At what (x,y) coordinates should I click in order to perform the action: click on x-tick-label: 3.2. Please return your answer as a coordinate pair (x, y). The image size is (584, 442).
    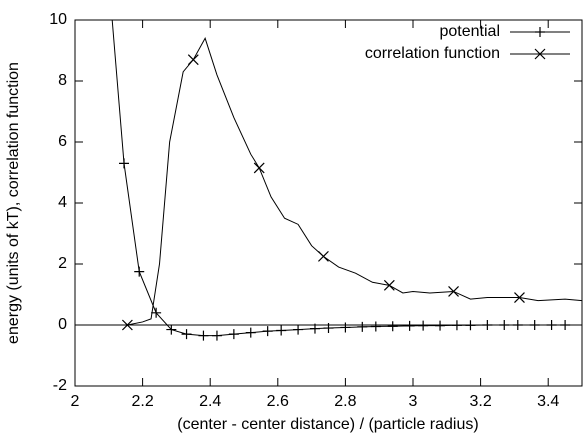
    Looking at the image, I should click on (480, 401).